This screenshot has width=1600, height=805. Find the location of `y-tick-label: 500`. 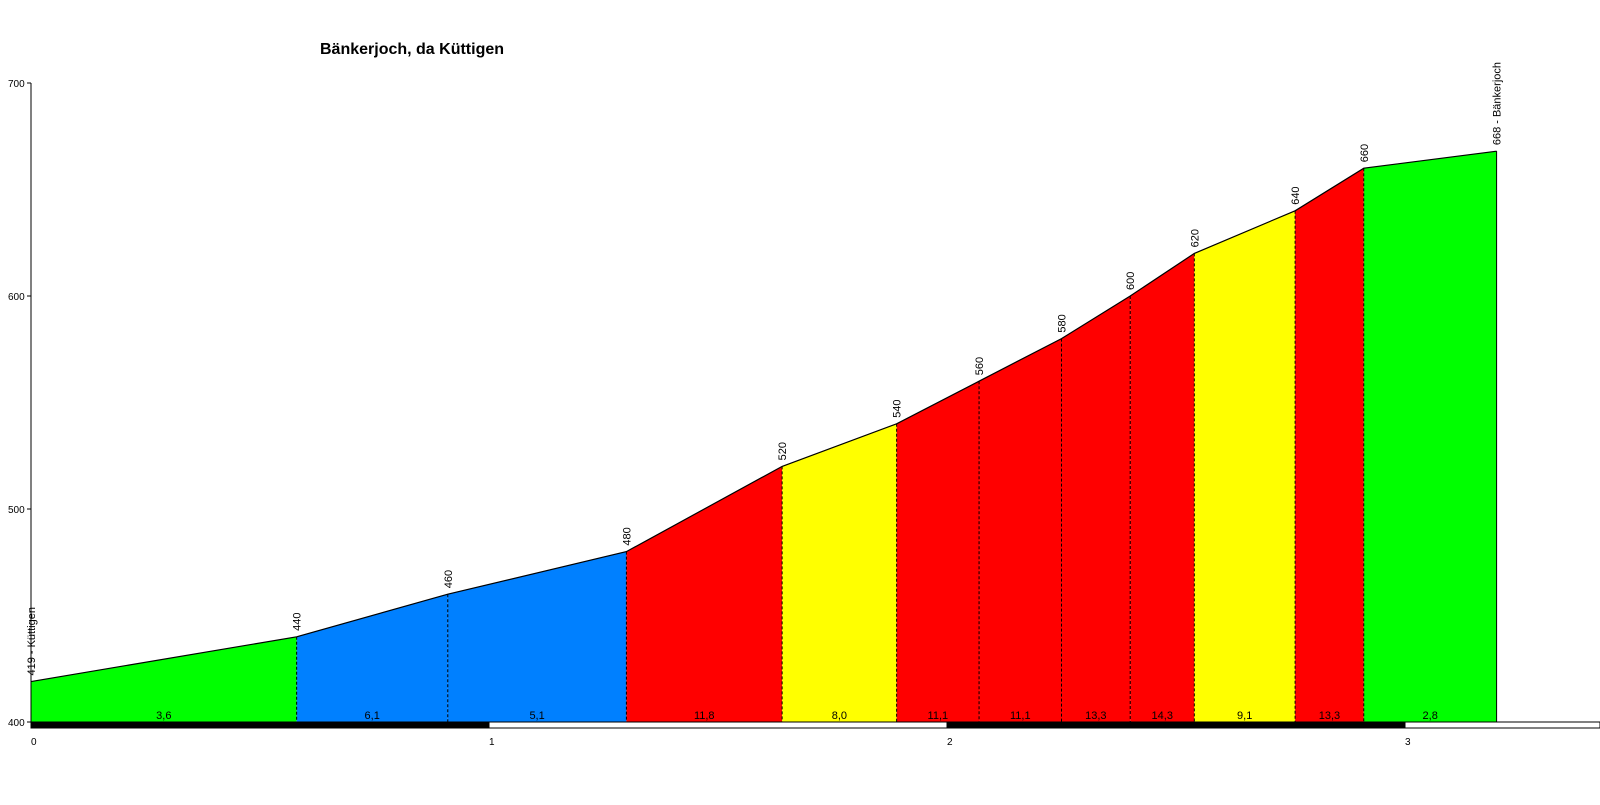

y-tick-label: 500 is located at coordinates (16, 510).